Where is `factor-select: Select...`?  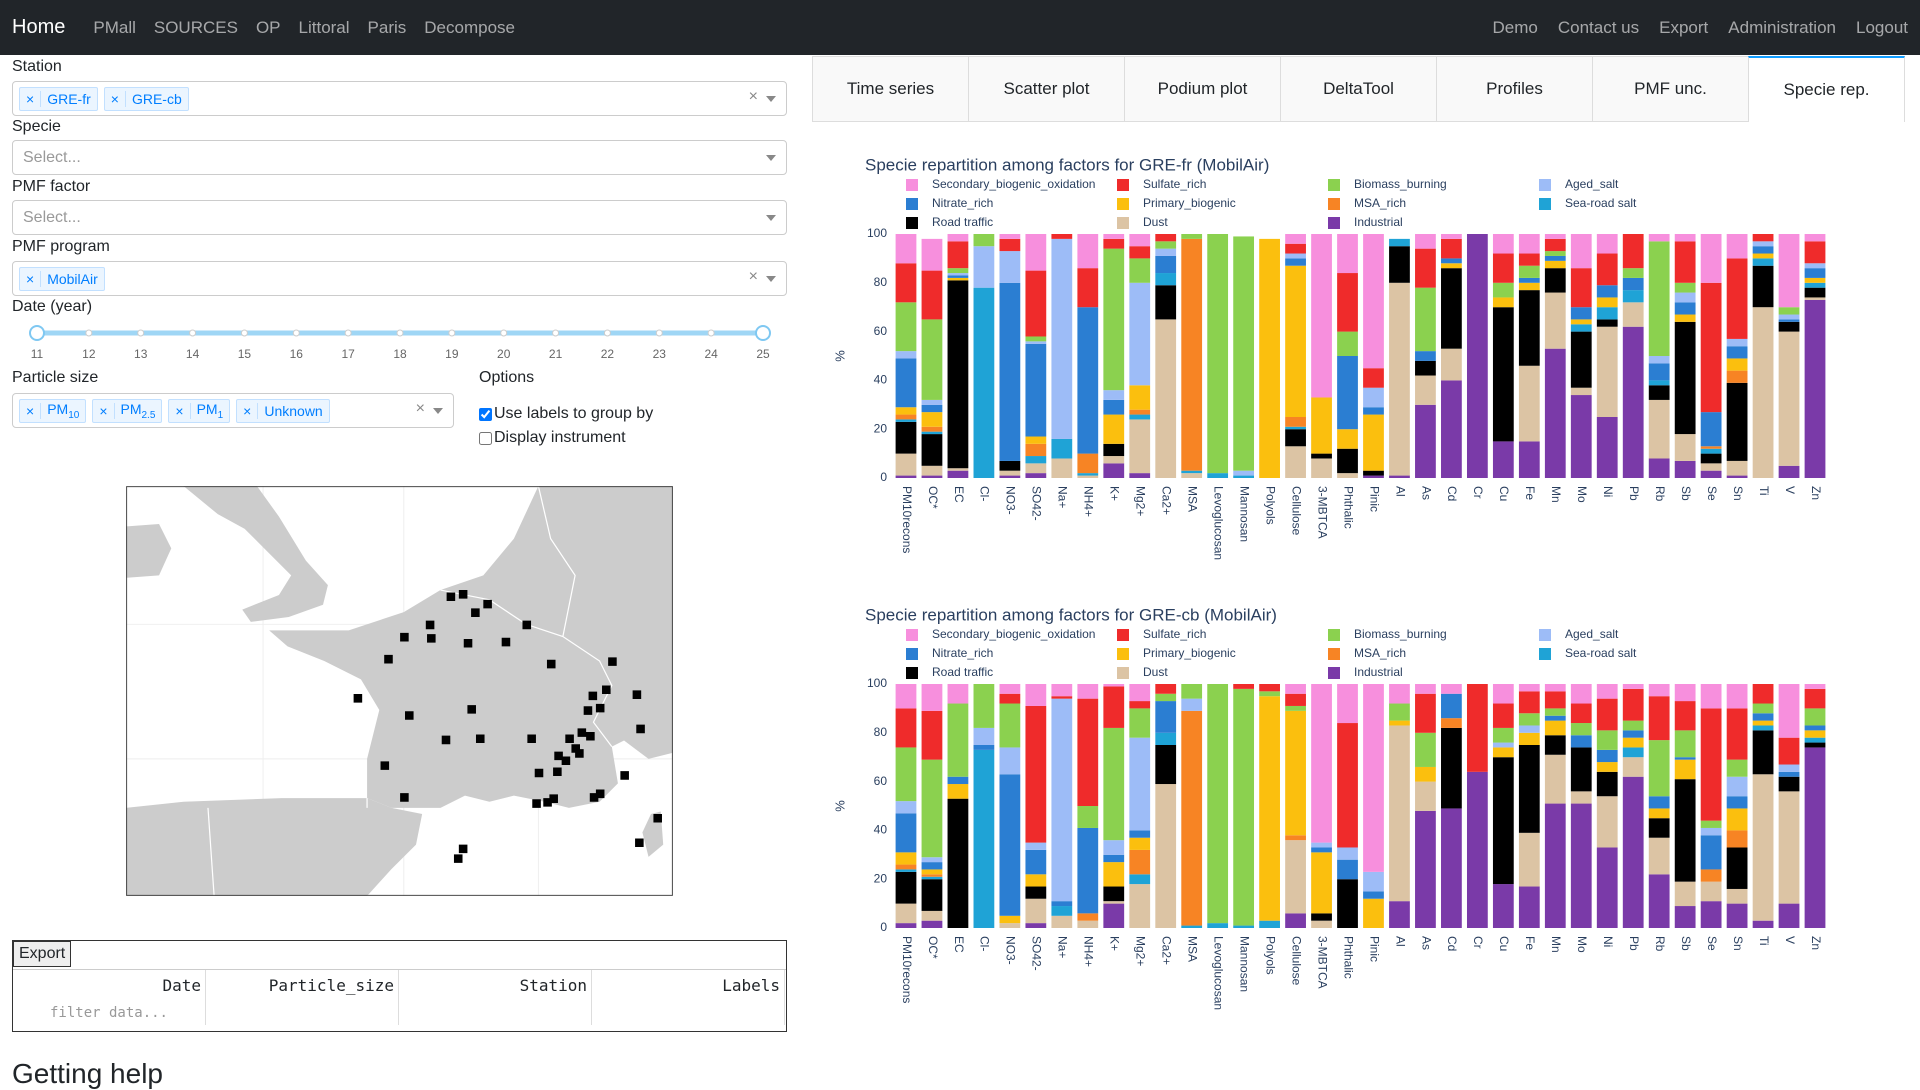
factor-select: Select... is located at coordinates (399, 217).